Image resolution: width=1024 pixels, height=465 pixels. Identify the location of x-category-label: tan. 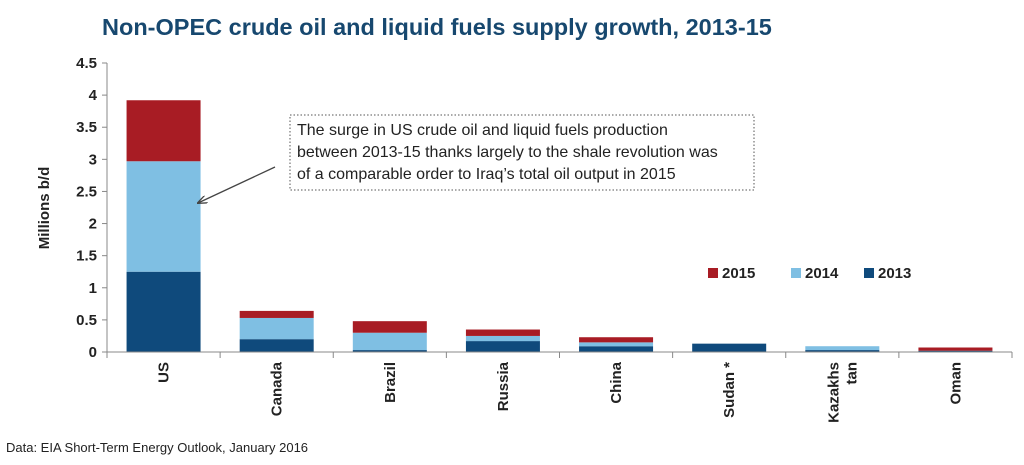
(851, 373).